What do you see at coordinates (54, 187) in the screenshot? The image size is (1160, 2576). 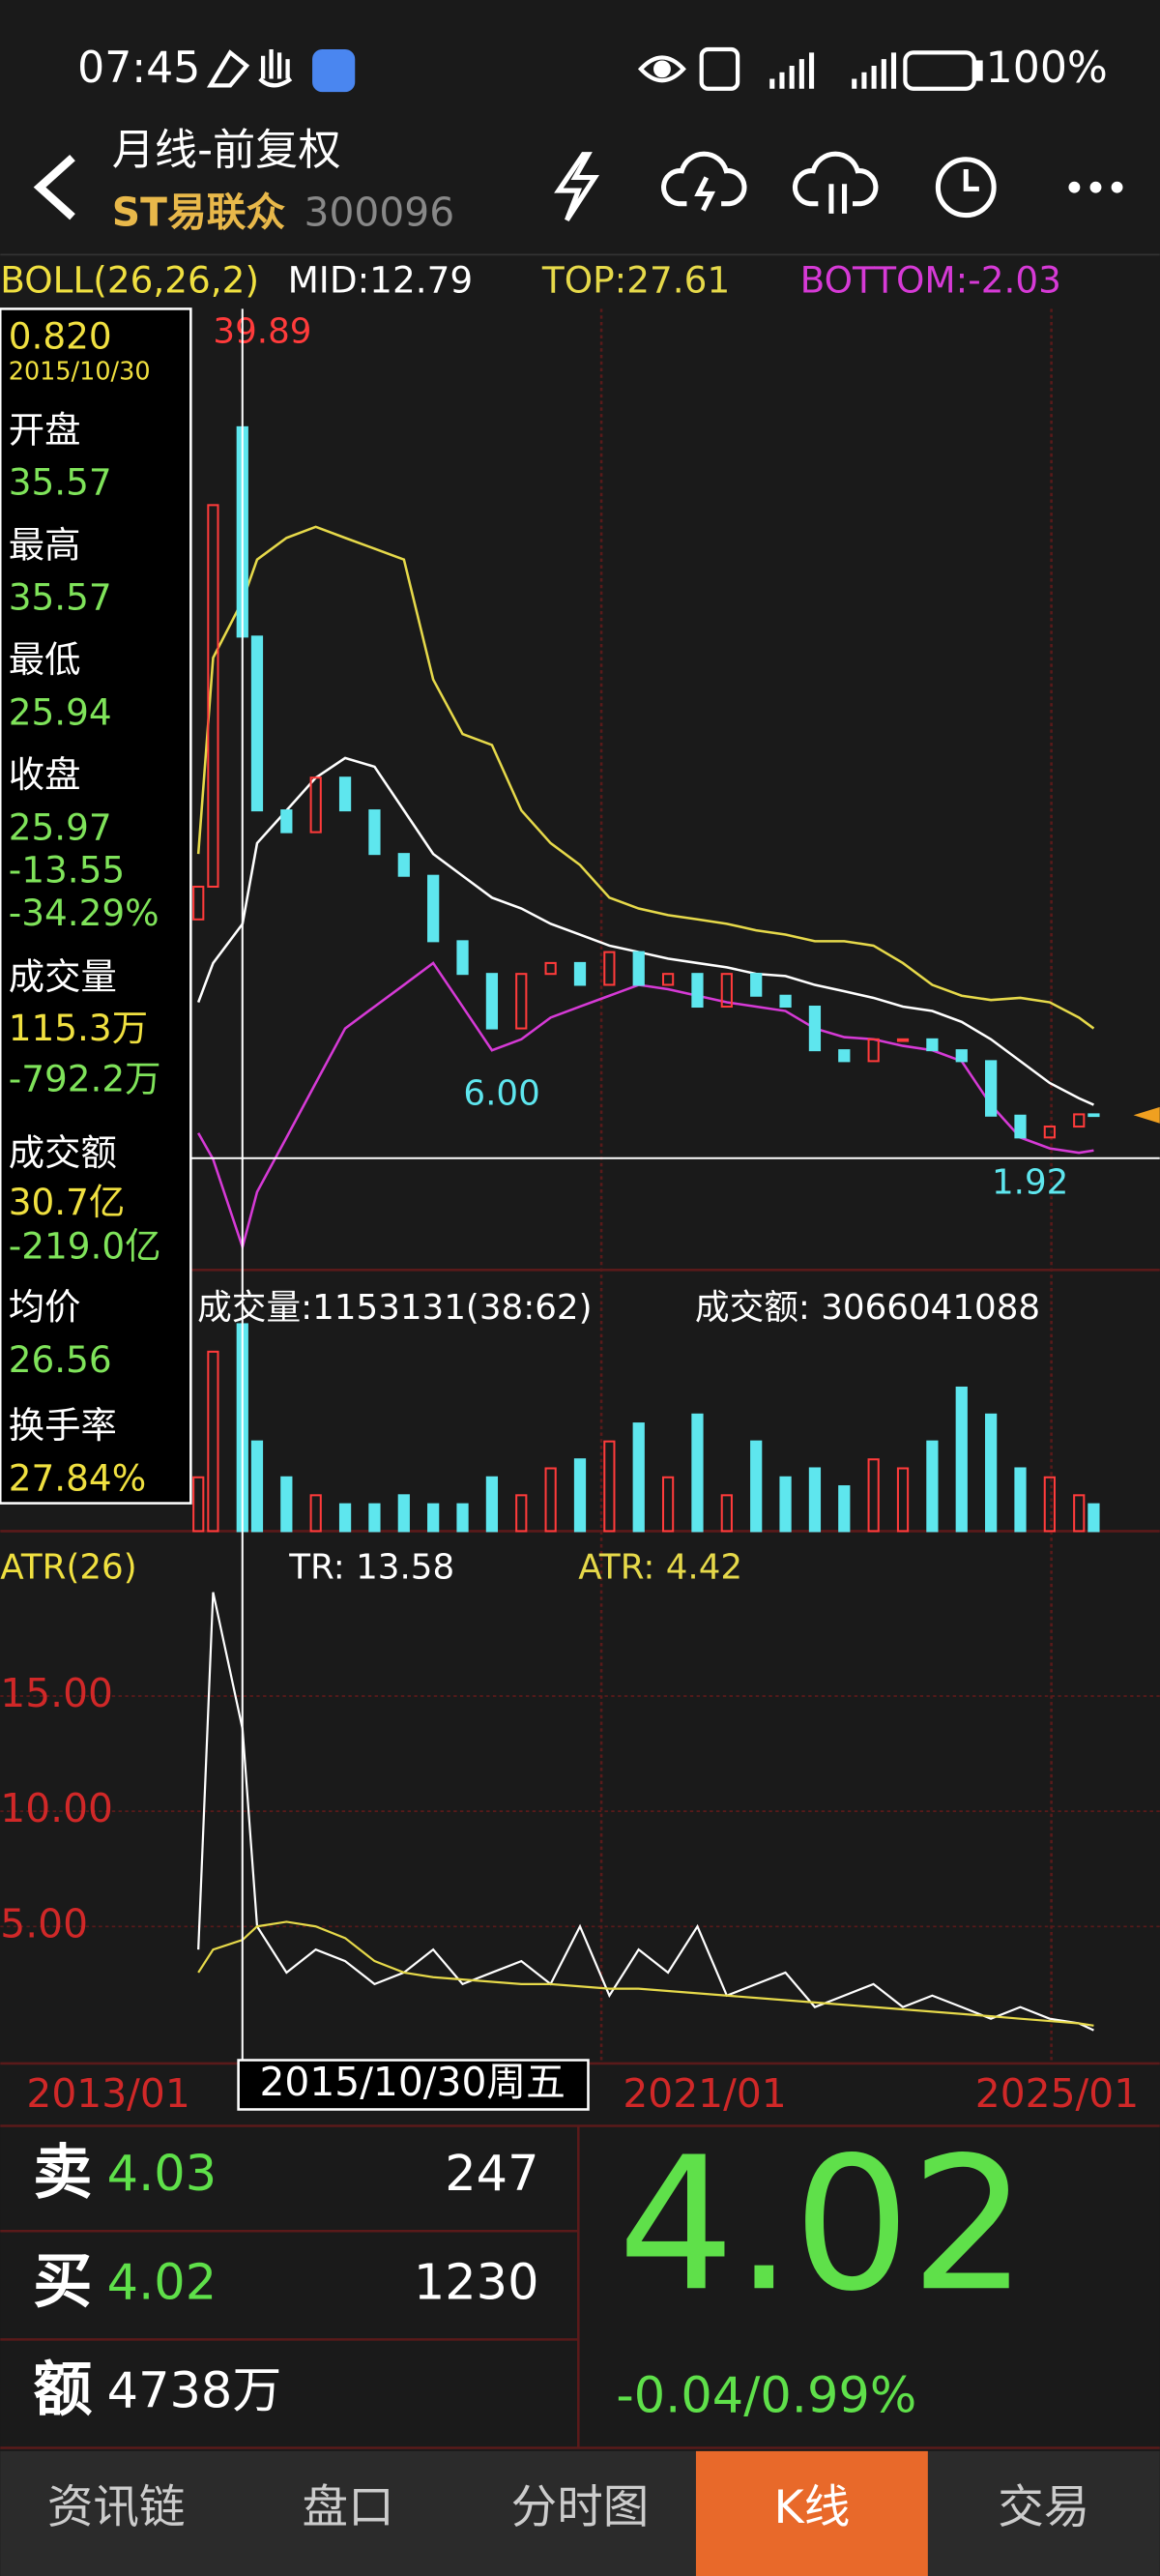 I see `back-button` at bounding box center [54, 187].